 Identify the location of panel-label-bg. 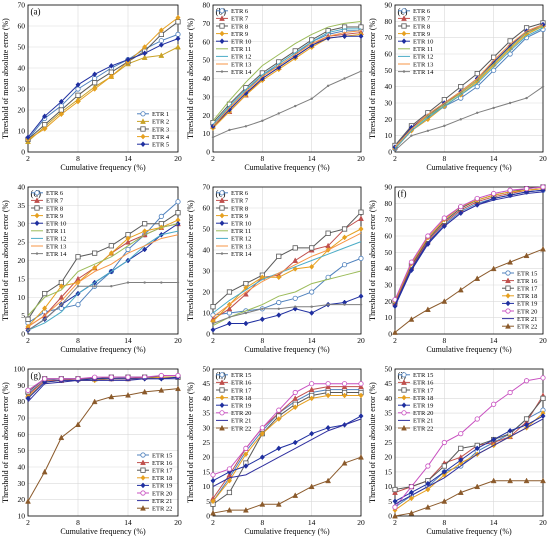
(36, 11).